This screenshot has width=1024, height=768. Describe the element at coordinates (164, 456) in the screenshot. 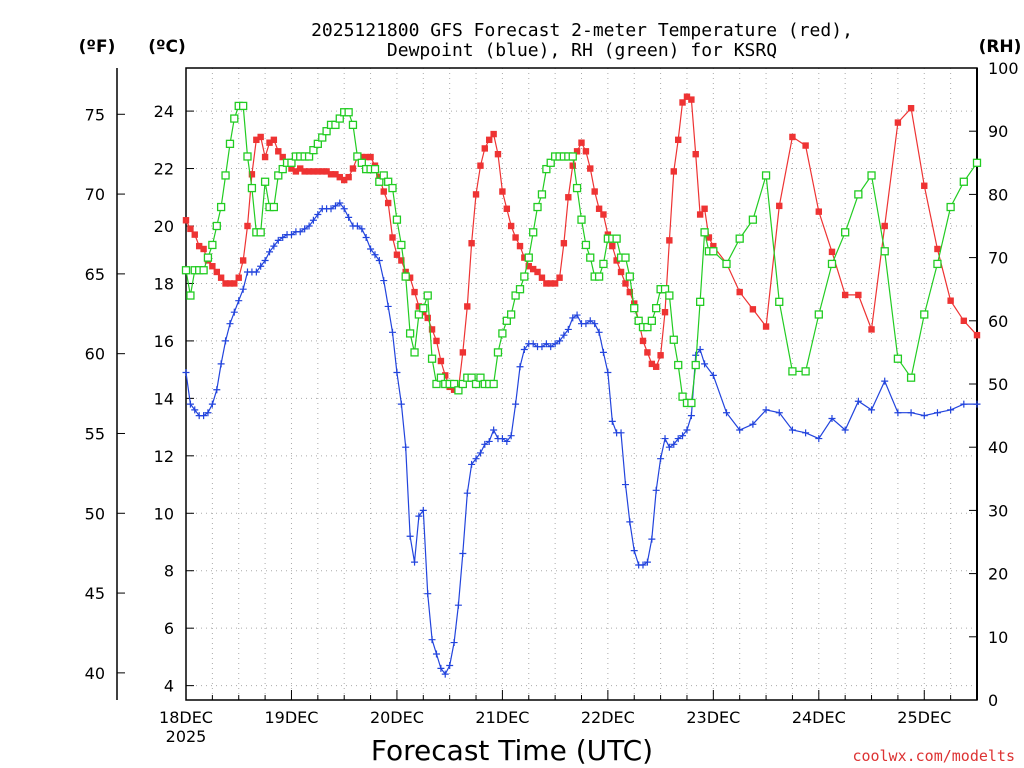

I see `celsius-tick-label: 12` at that location.